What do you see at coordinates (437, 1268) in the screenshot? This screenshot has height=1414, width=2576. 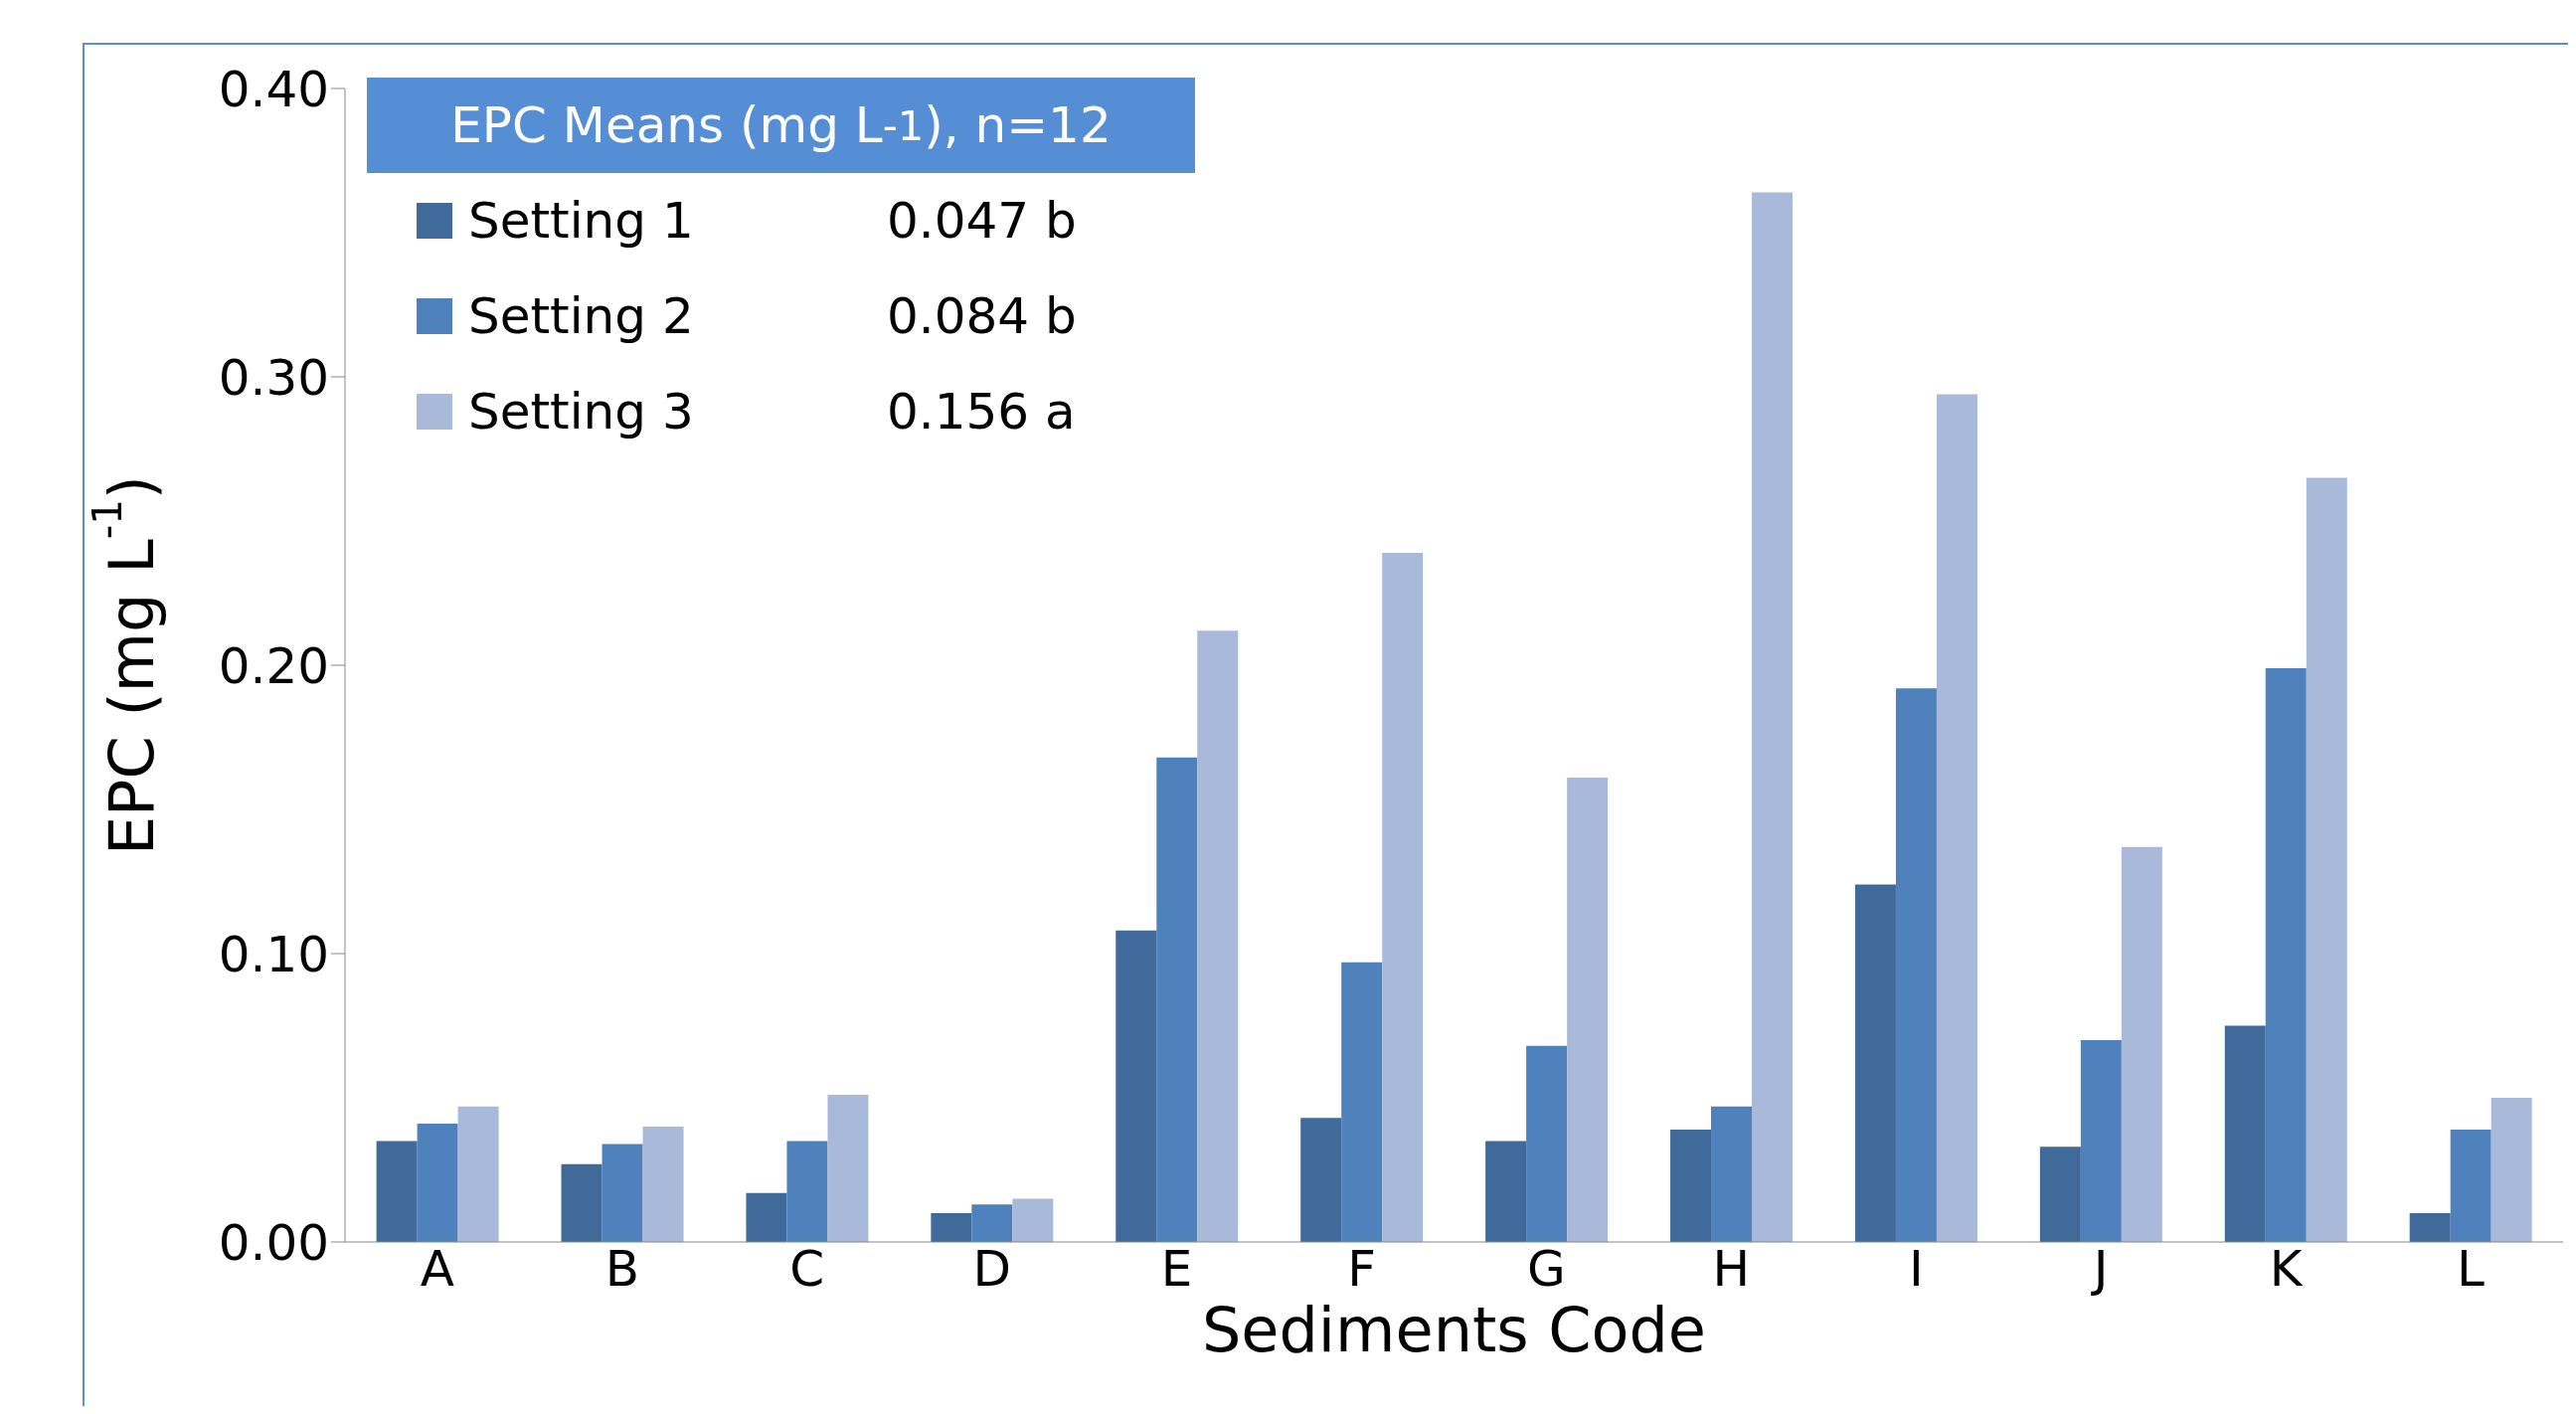 I see `x-tick-label: A` at bounding box center [437, 1268].